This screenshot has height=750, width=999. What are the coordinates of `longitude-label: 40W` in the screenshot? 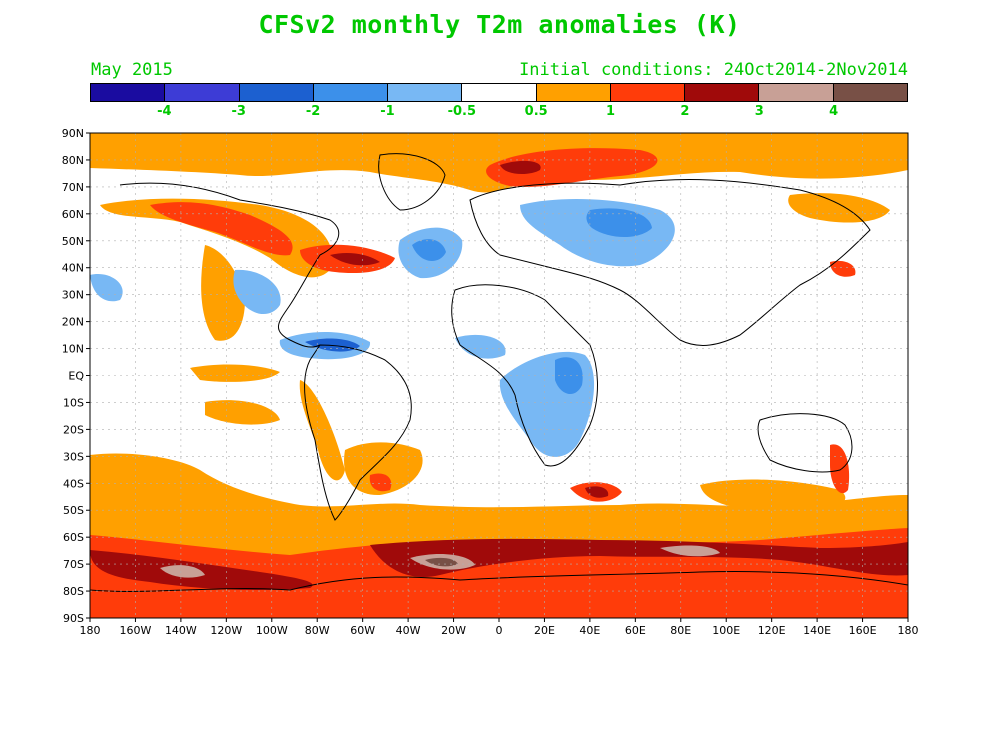 It's located at (408, 630).